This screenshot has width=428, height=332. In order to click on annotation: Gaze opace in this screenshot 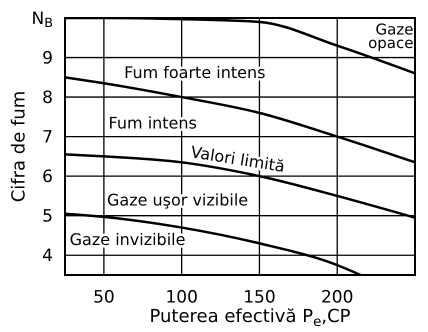, I will do `click(391, 36)`.